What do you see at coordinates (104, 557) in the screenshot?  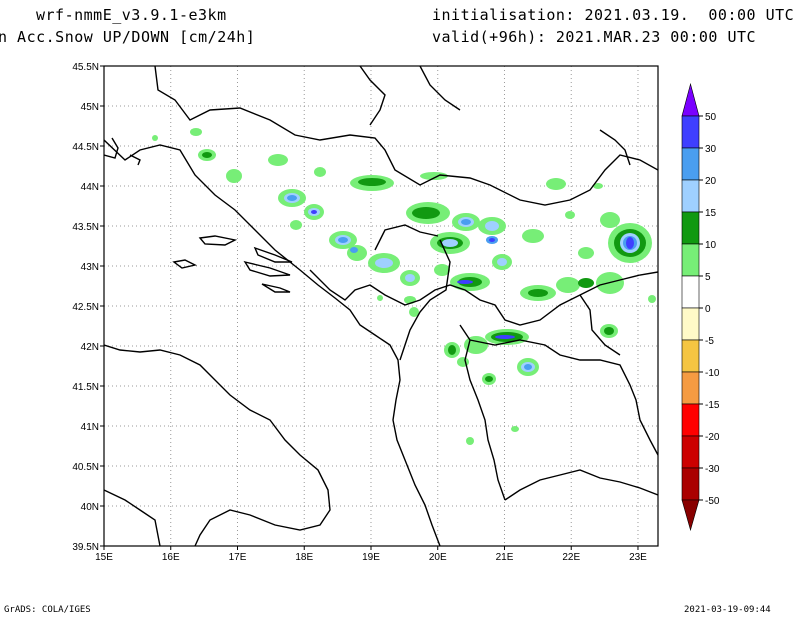 I see `lon-tick-label: 15E` at bounding box center [104, 557].